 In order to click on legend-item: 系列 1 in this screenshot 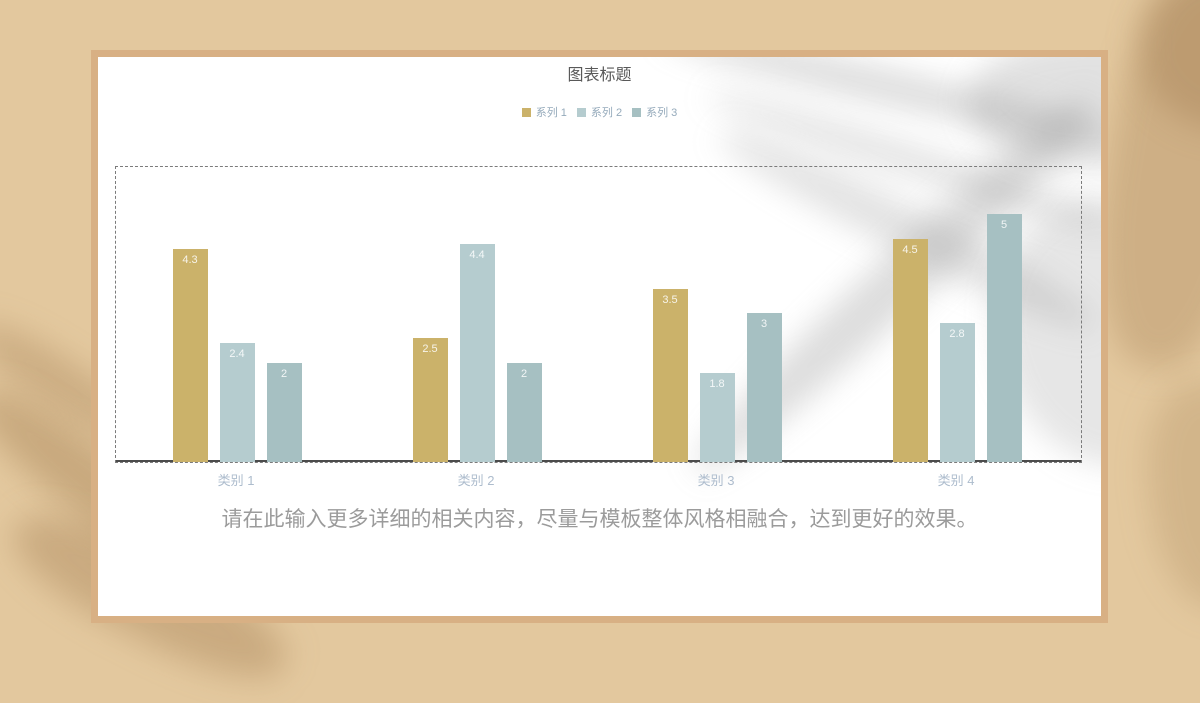, I will do `click(544, 112)`.